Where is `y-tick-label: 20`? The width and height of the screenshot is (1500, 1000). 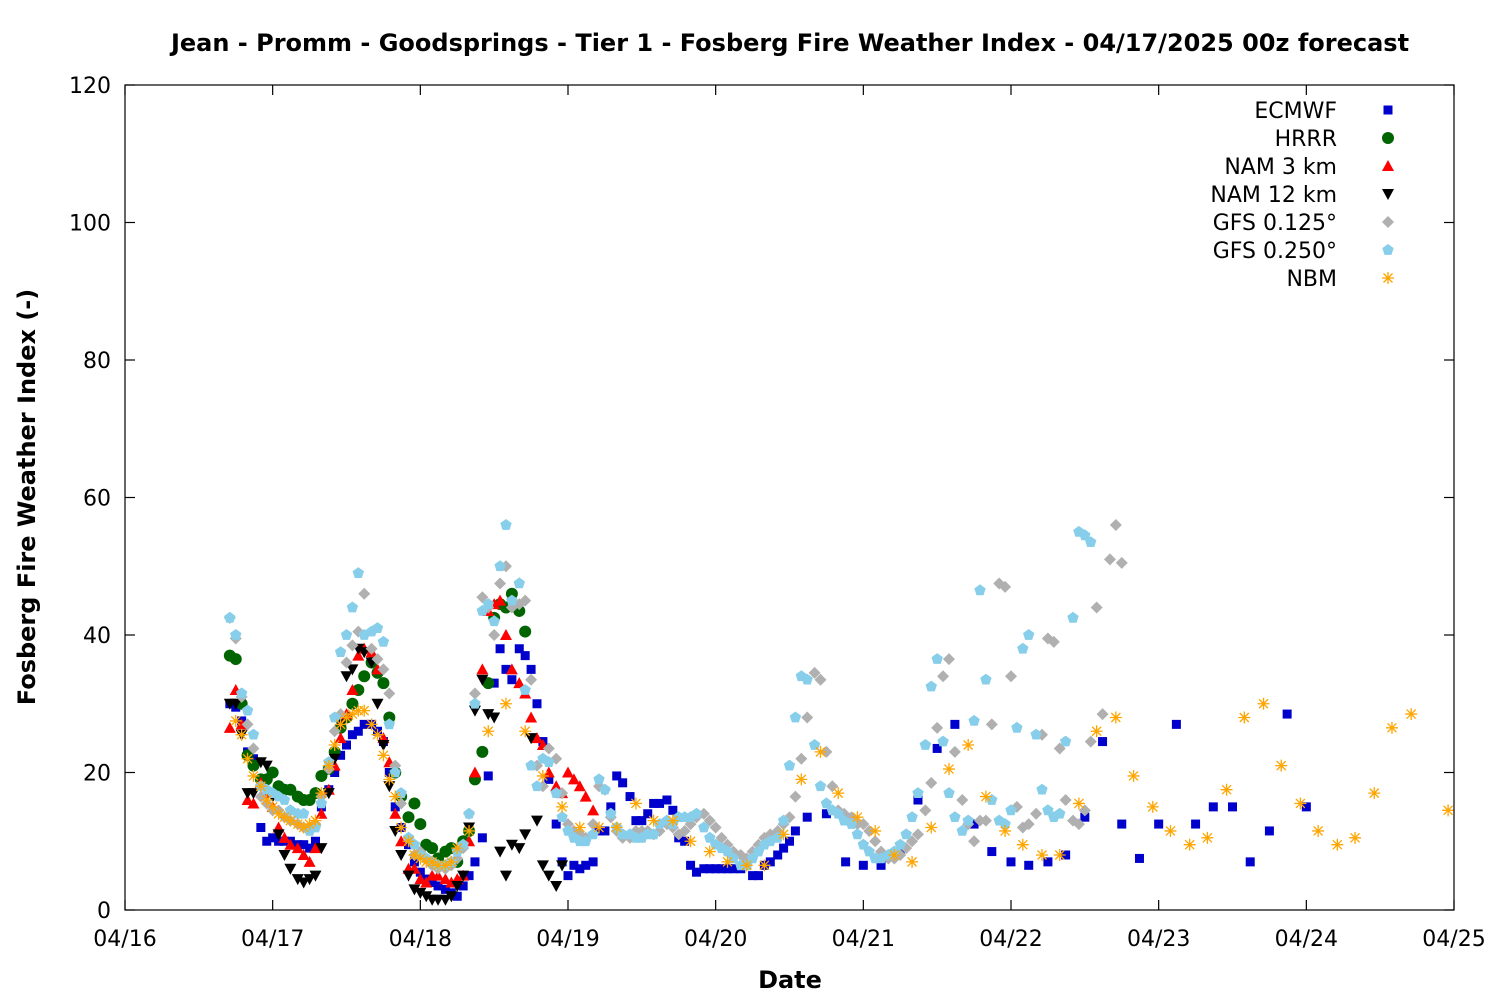 y-tick-label: 20 is located at coordinates (97, 774).